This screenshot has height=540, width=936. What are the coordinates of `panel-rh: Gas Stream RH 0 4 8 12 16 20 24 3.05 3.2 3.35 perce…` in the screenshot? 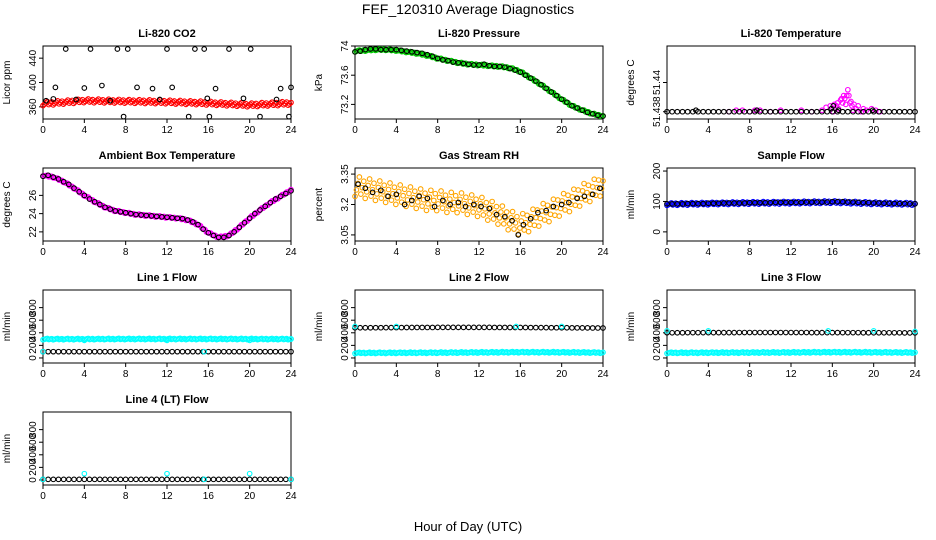 It's located at (461, 204).